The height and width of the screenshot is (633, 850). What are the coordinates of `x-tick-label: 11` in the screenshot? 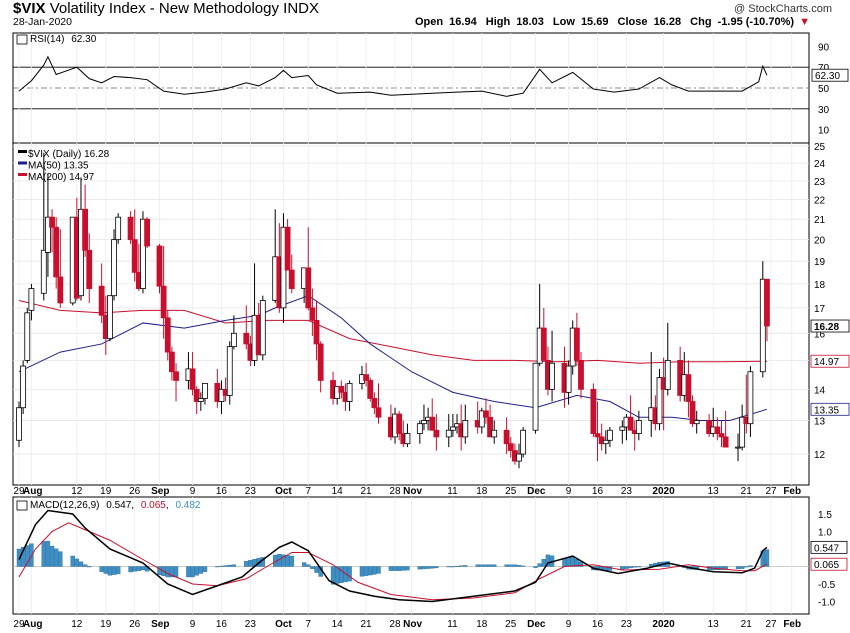 It's located at (452, 624).